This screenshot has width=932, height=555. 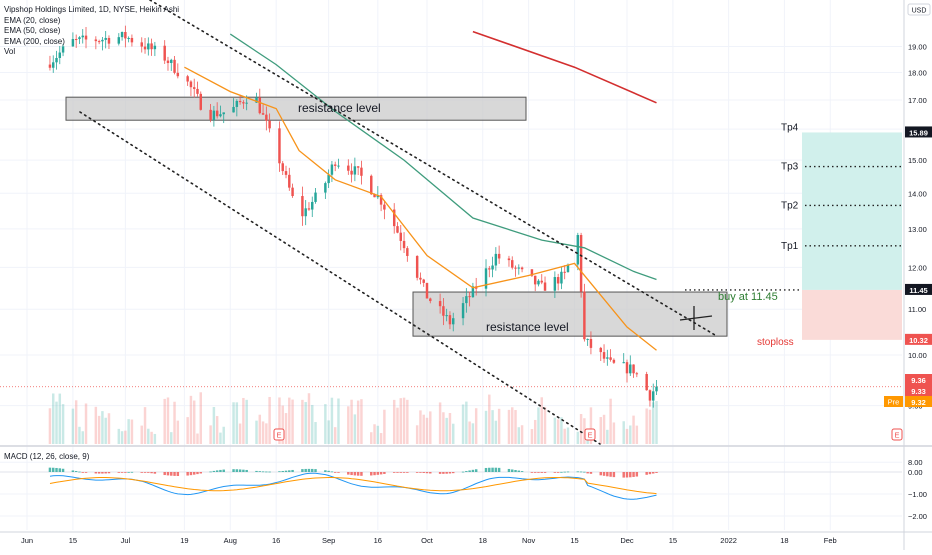 I want to click on currency-badge, so click(x=919, y=9).